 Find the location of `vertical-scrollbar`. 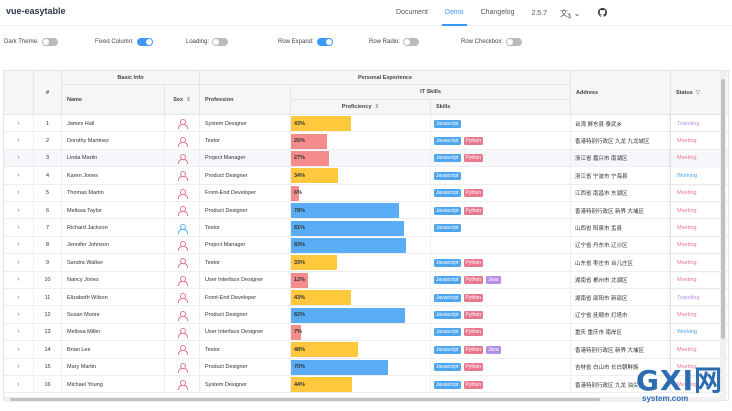

vertical-scrollbar is located at coordinates (723, 235).